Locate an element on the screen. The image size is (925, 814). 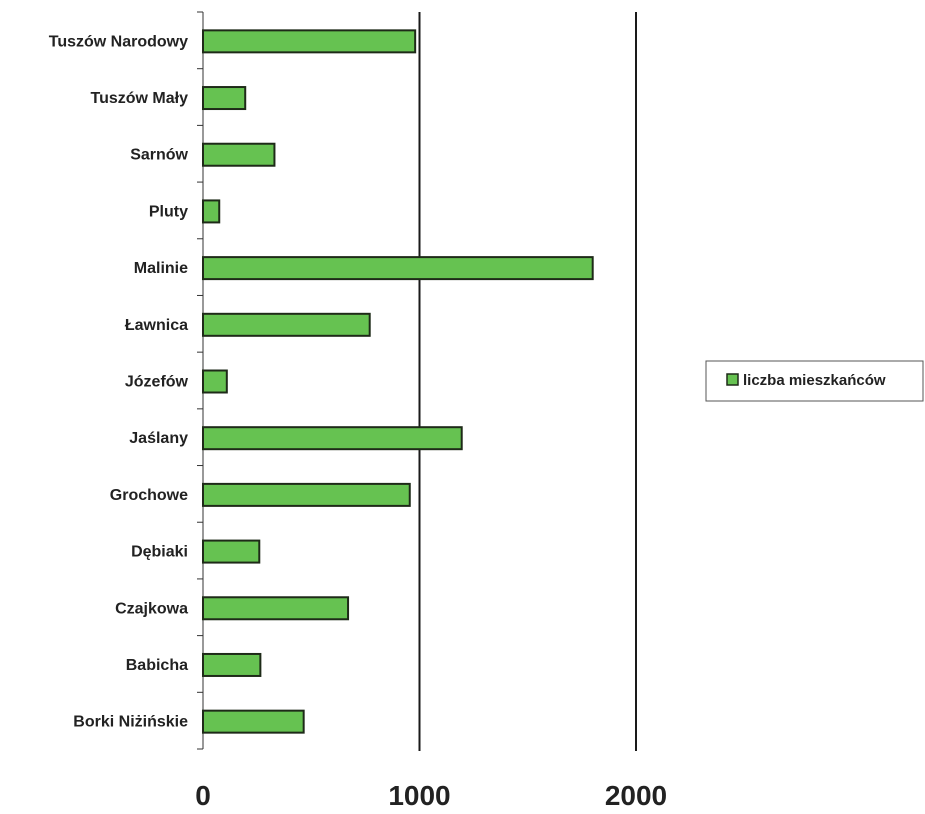
legend-label: liczba mieszkańców is located at coordinates (814, 380).